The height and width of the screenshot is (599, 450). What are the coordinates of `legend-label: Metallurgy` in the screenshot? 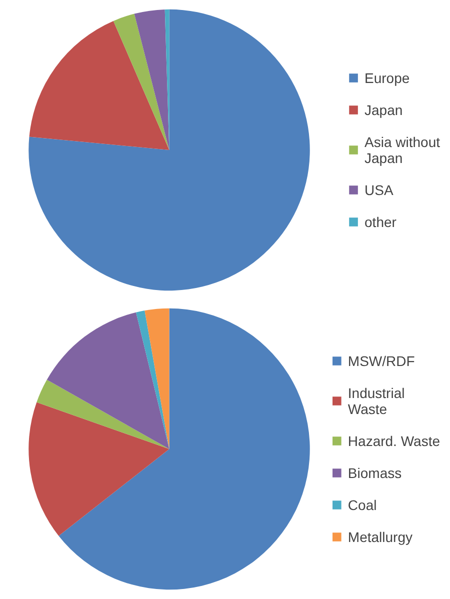 It's located at (380, 536).